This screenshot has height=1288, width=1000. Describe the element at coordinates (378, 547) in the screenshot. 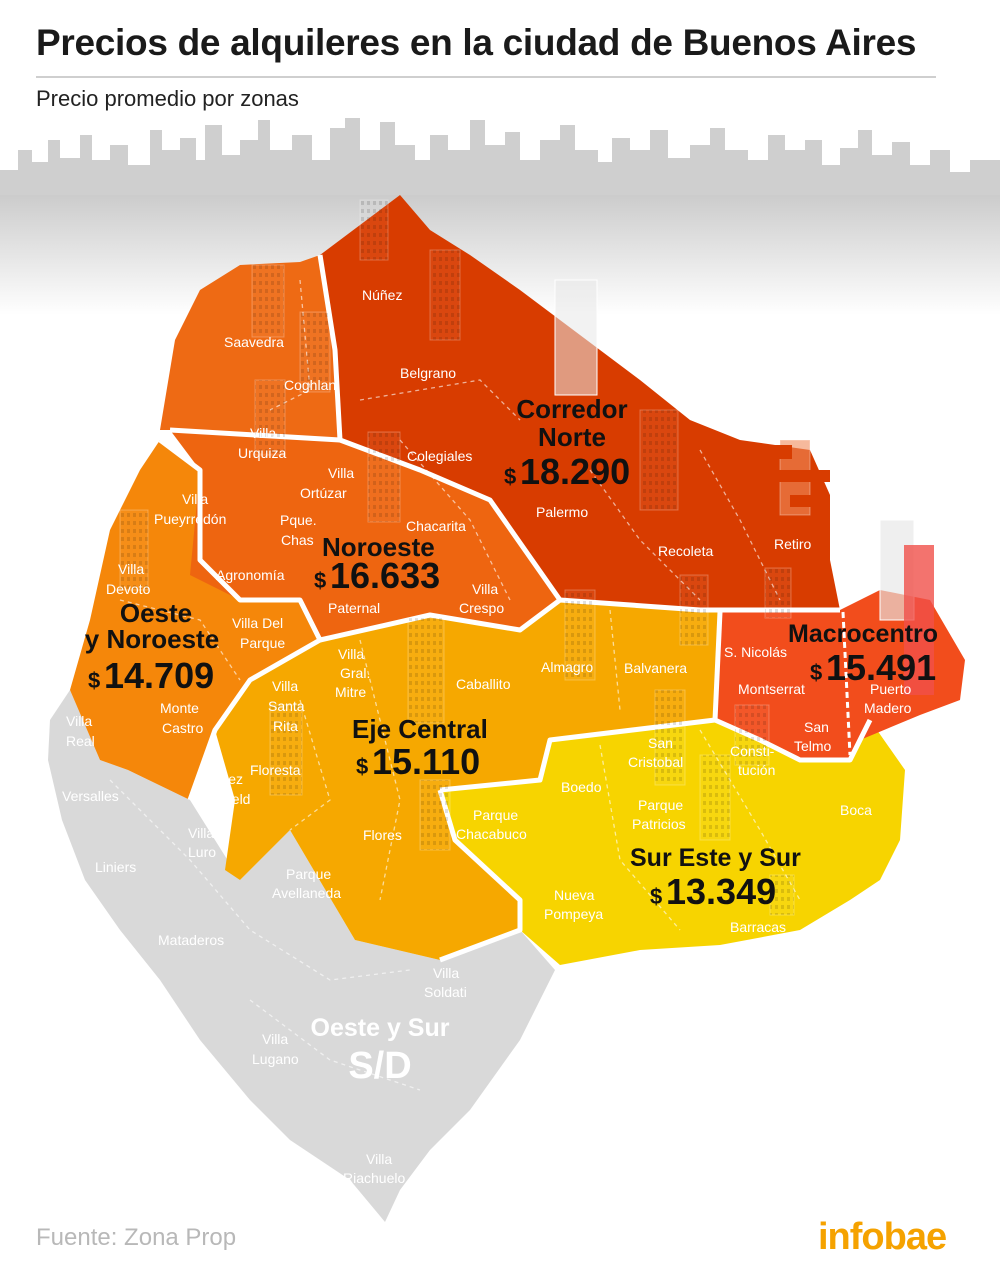

I see `zone-noroeste-name: Noroeste` at that location.